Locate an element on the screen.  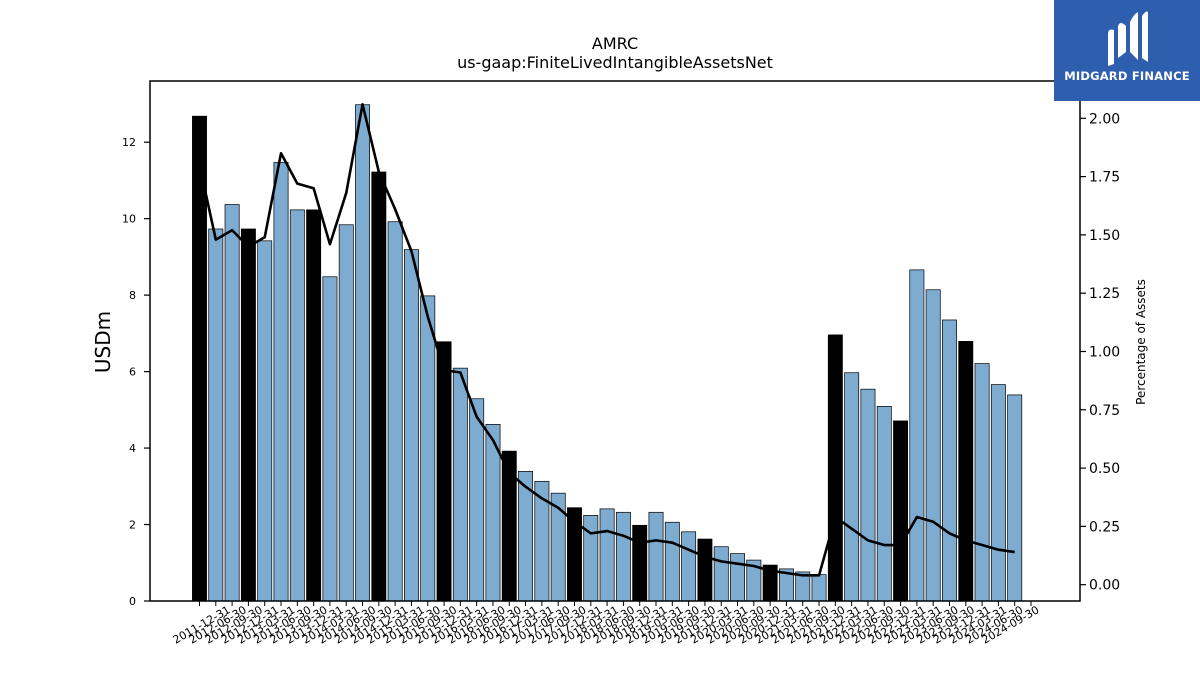
y2-tick-label: 0.50 is located at coordinates (1104, 469).